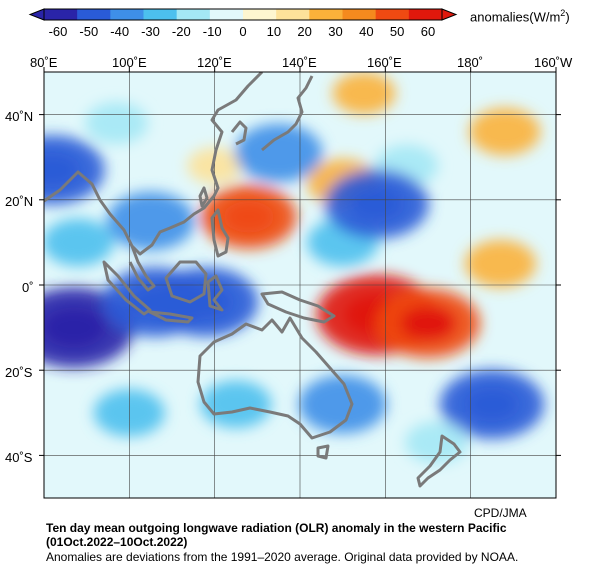 Image resolution: width=600 pixels, height=570 pixels. I want to click on colorbar-tick-label: 30, so click(335, 31).